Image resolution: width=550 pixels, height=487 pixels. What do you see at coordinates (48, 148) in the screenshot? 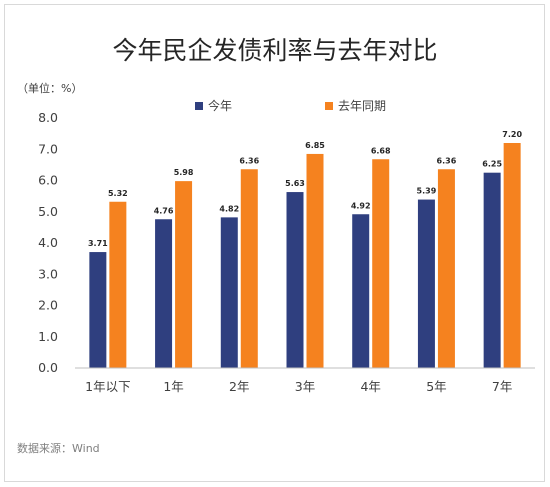
I see `y-tick-label: 7.0` at bounding box center [48, 148].